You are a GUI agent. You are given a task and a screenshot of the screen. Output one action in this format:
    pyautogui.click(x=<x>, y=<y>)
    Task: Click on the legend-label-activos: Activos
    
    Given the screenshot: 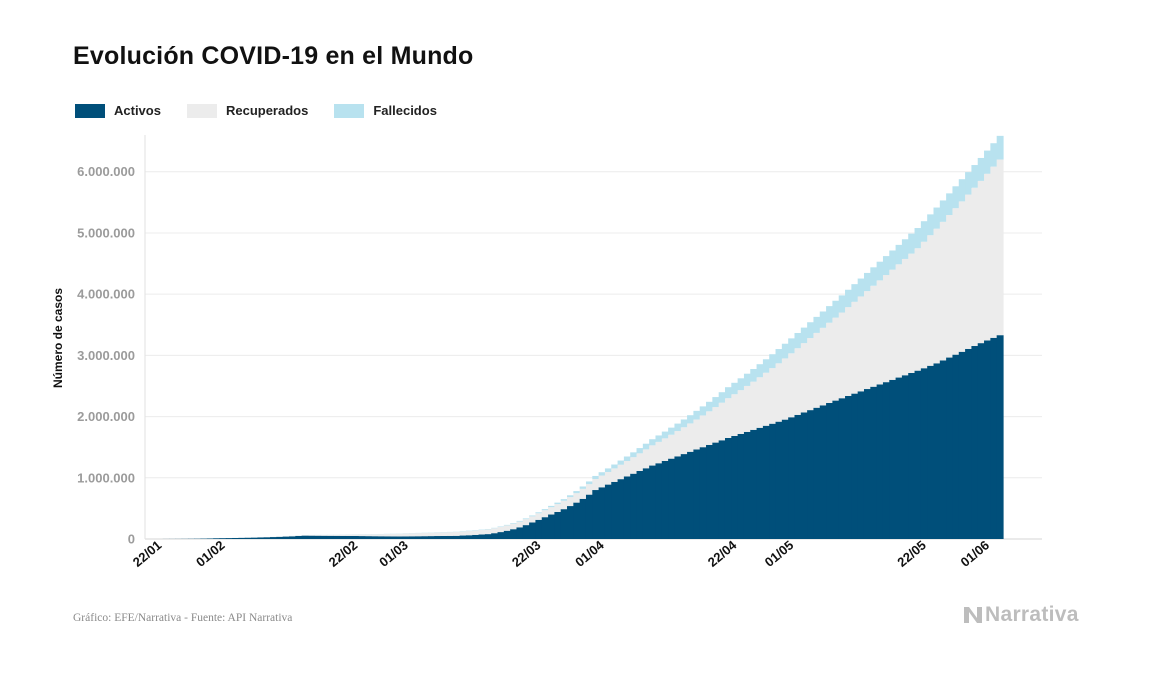 What is the action you would take?
    pyautogui.click(x=137, y=110)
    